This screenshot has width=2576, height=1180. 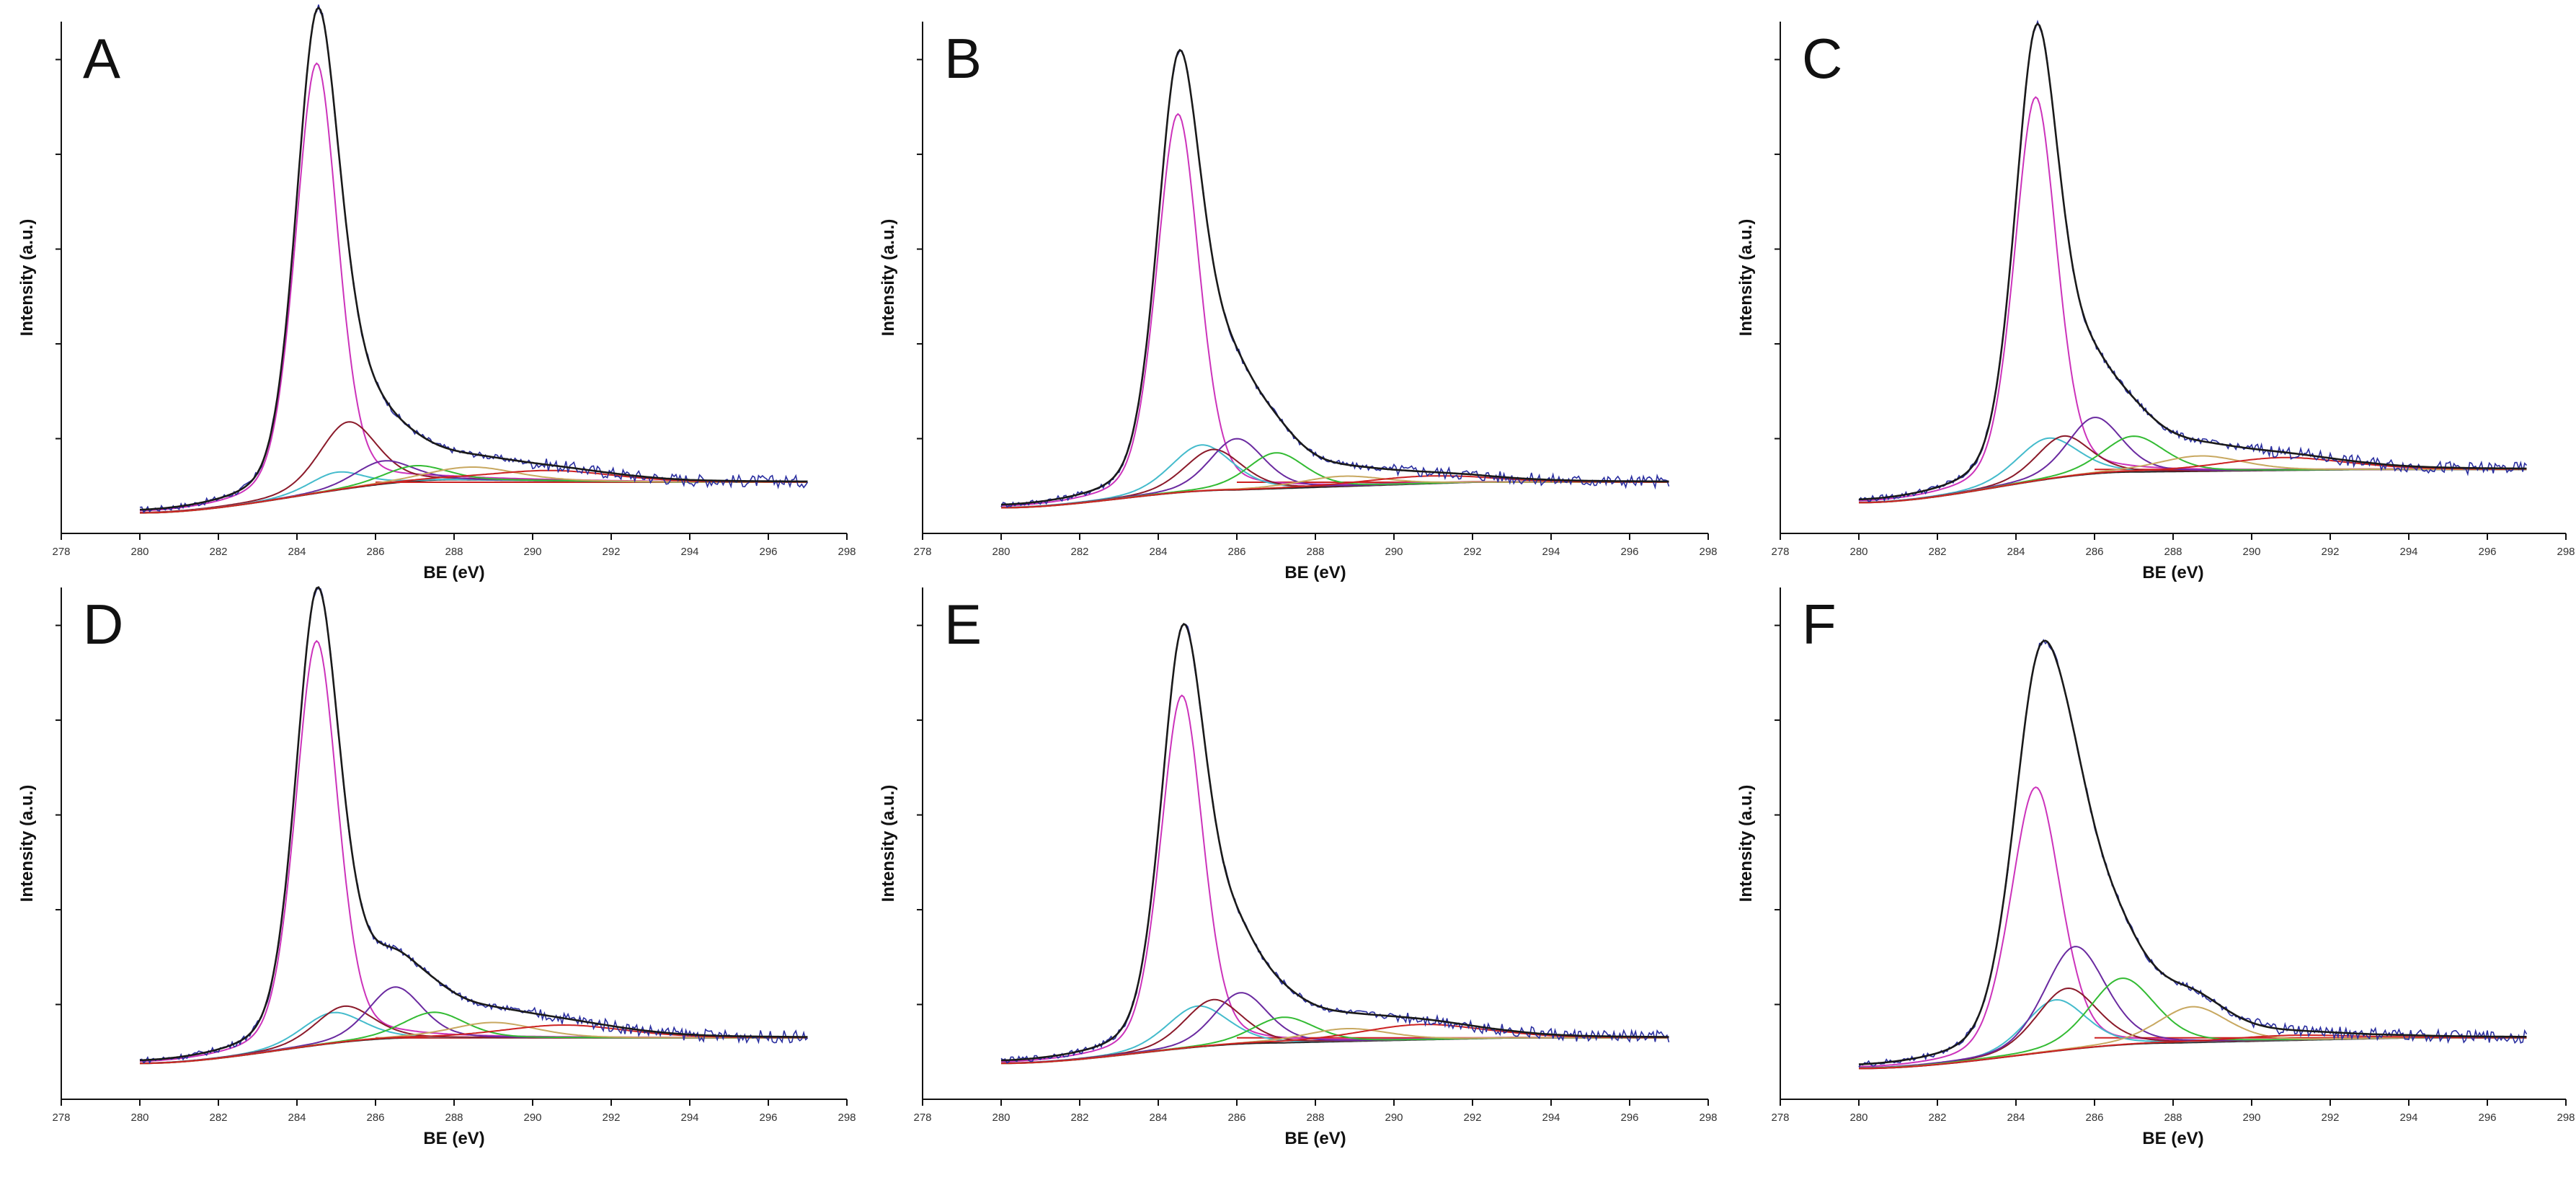 What do you see at coordinates (963, 58) in the screenshot?
I see `panel-label: B` at bounding box center [963, 58].